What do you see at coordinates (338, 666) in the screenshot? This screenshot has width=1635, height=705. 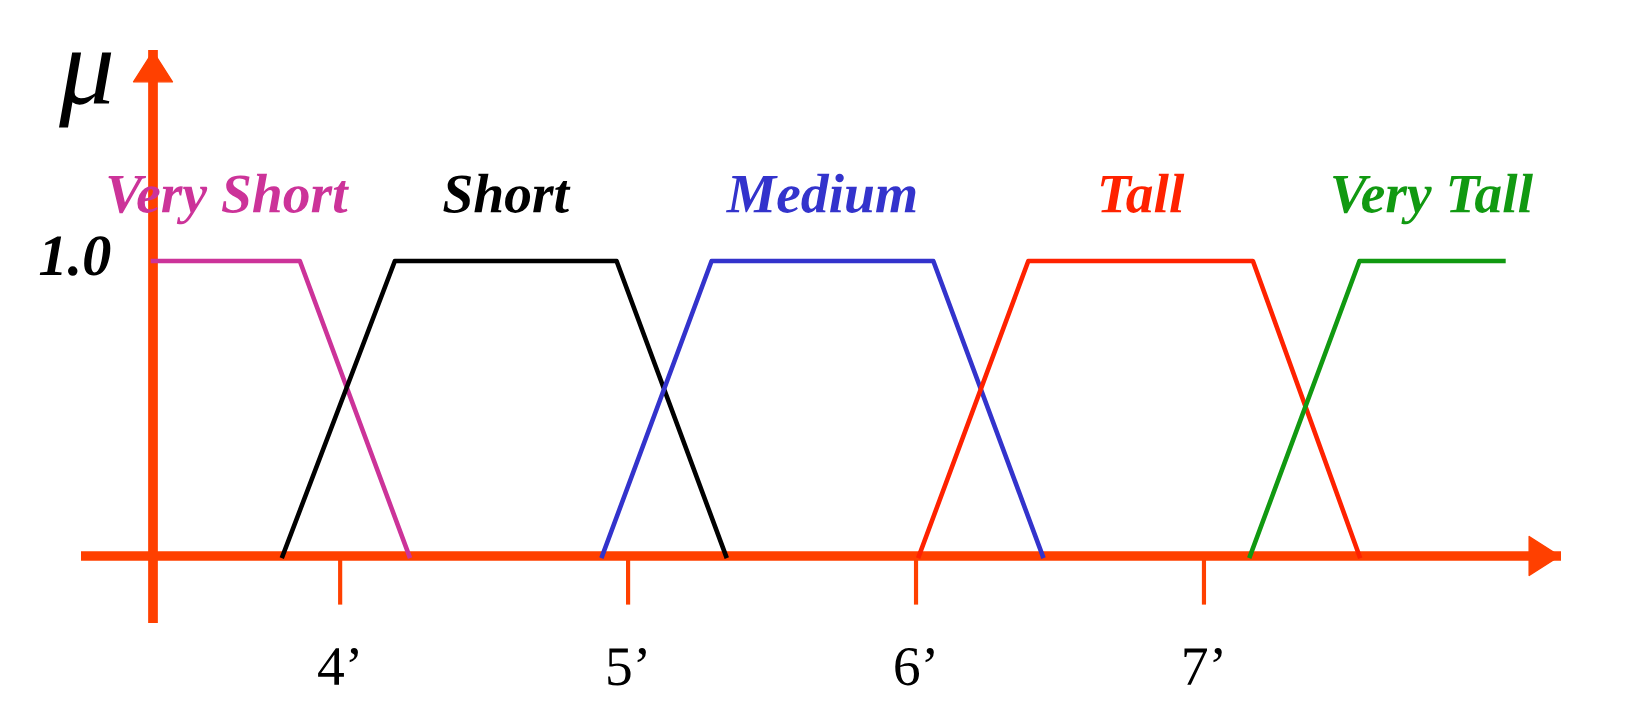 I see `x-tick-label: 4’` at bounding box center [338, 666].